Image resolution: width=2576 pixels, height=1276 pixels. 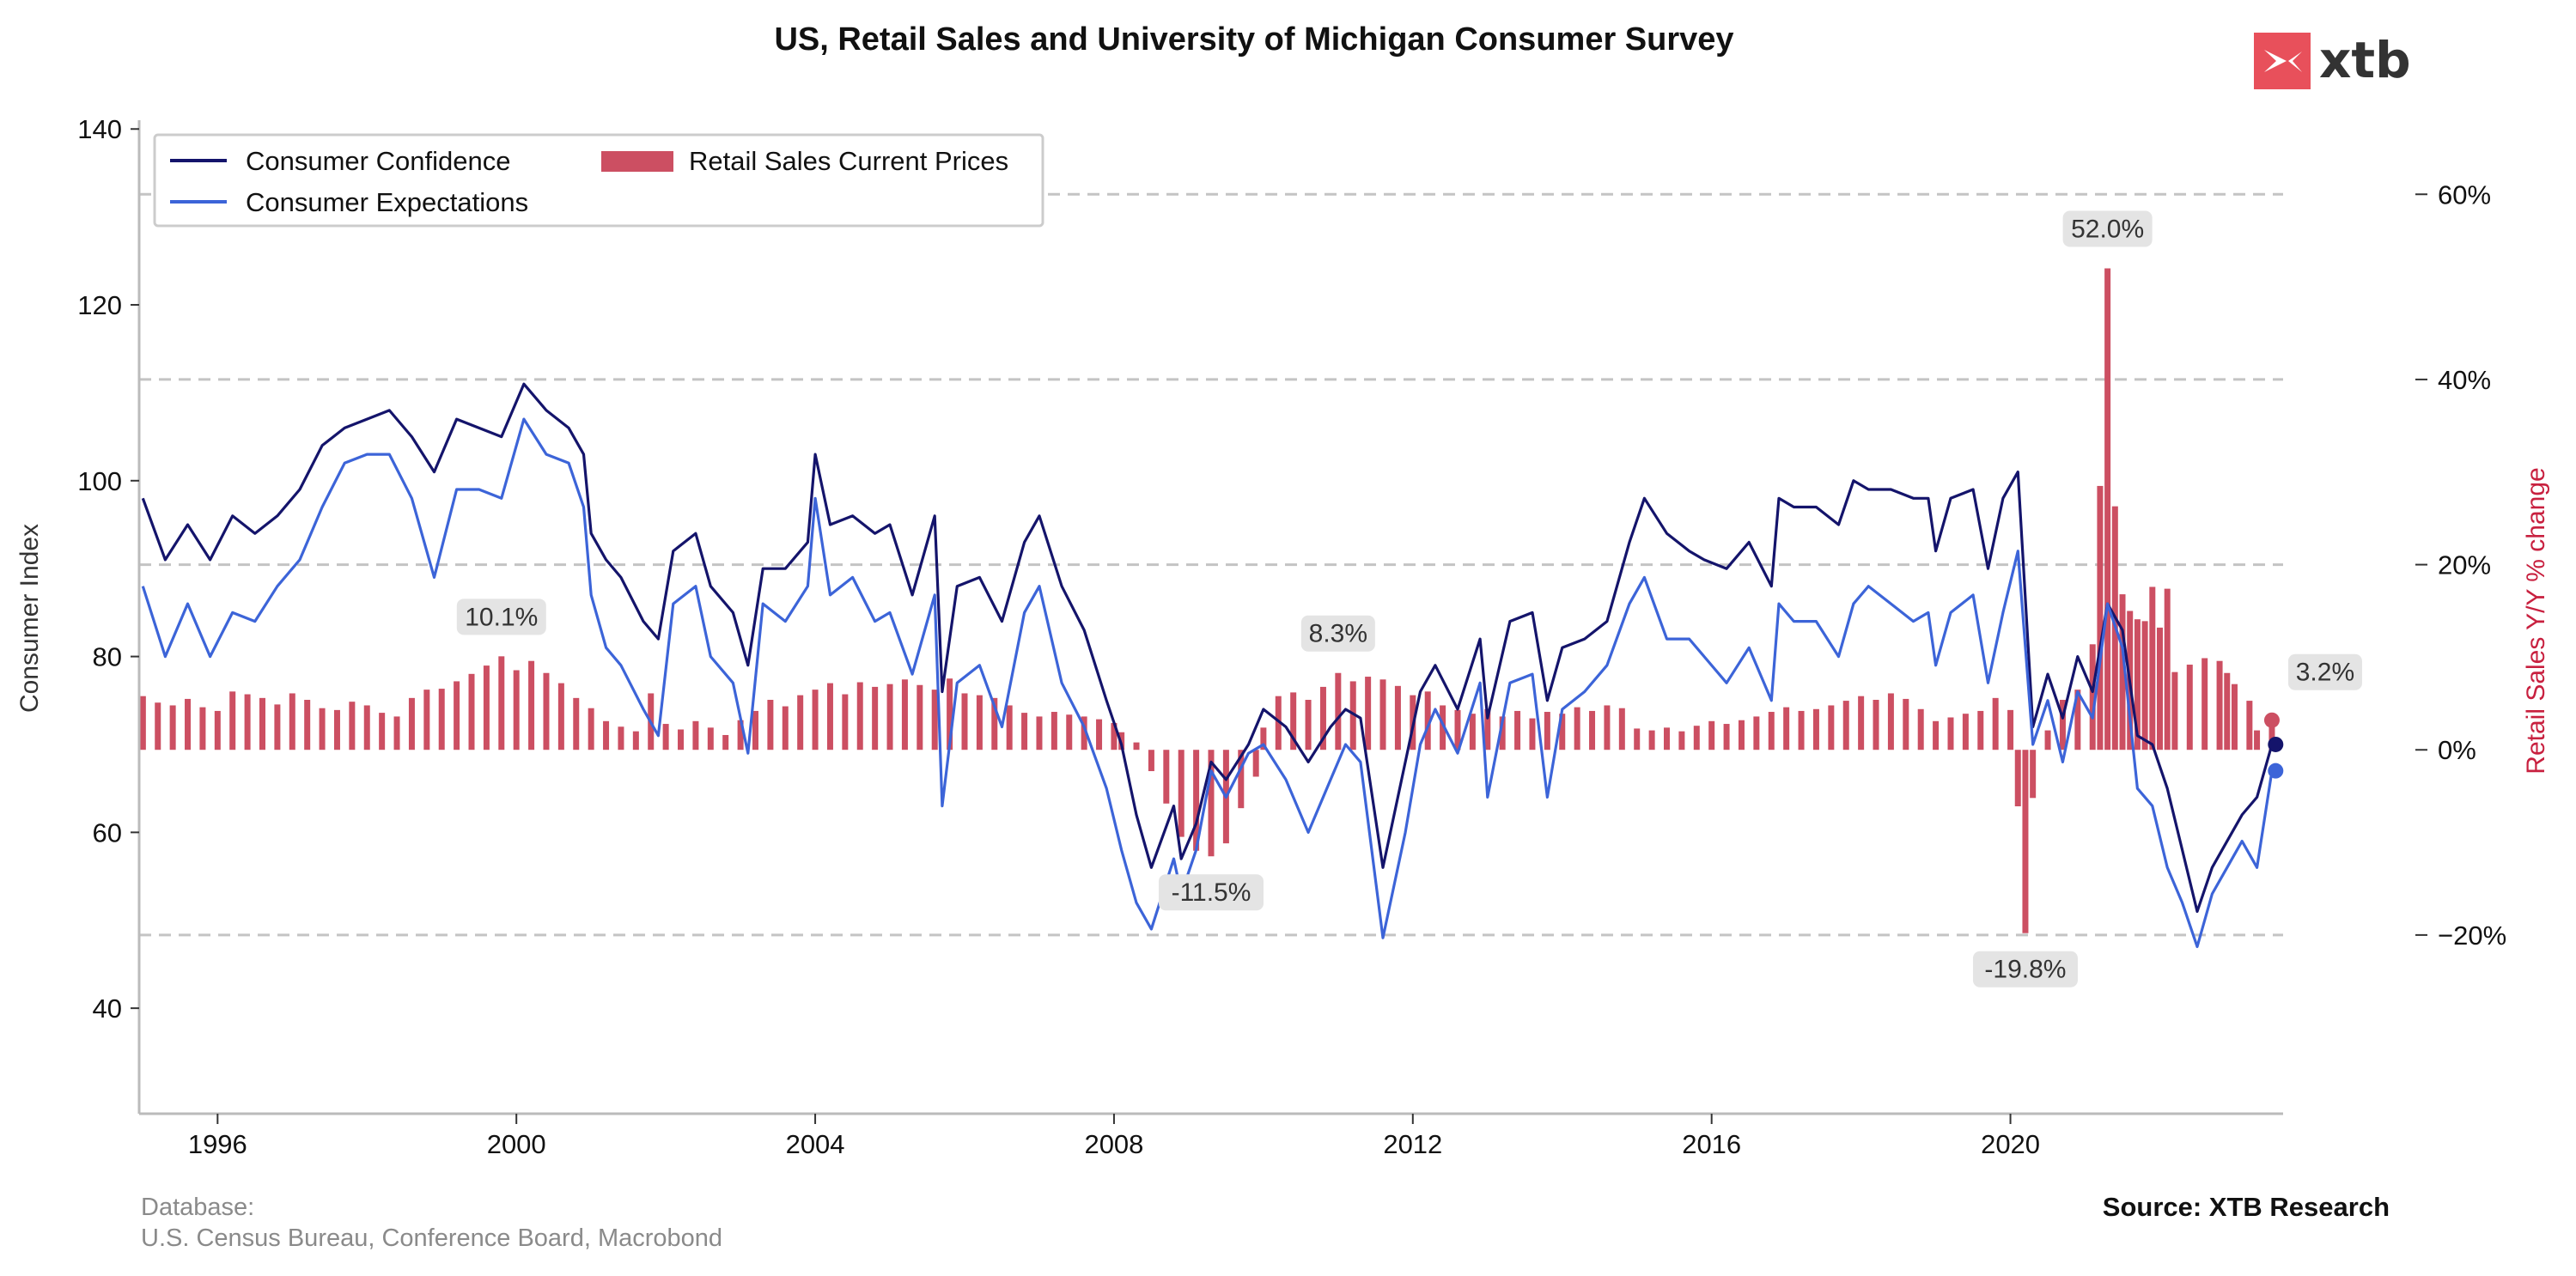 What do you see at coordinates (2276, 771) in the screenshot?
I see `consumer-expectations-end-marker` at bounding box center [2276, 771].